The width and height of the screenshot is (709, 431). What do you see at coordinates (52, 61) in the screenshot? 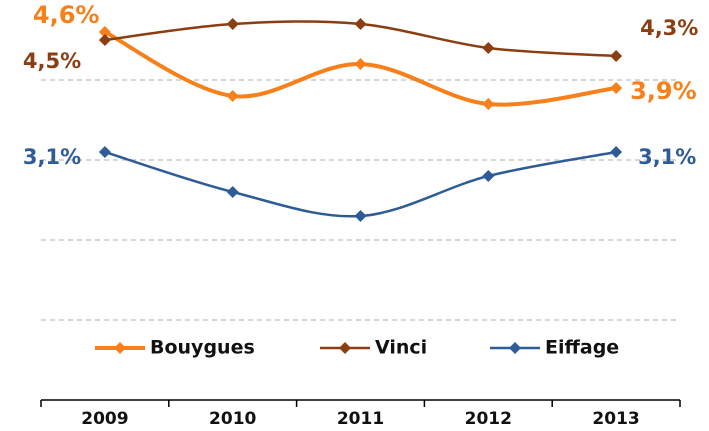
I see `data-label: 4,5%` at bounding box center [52, 61].